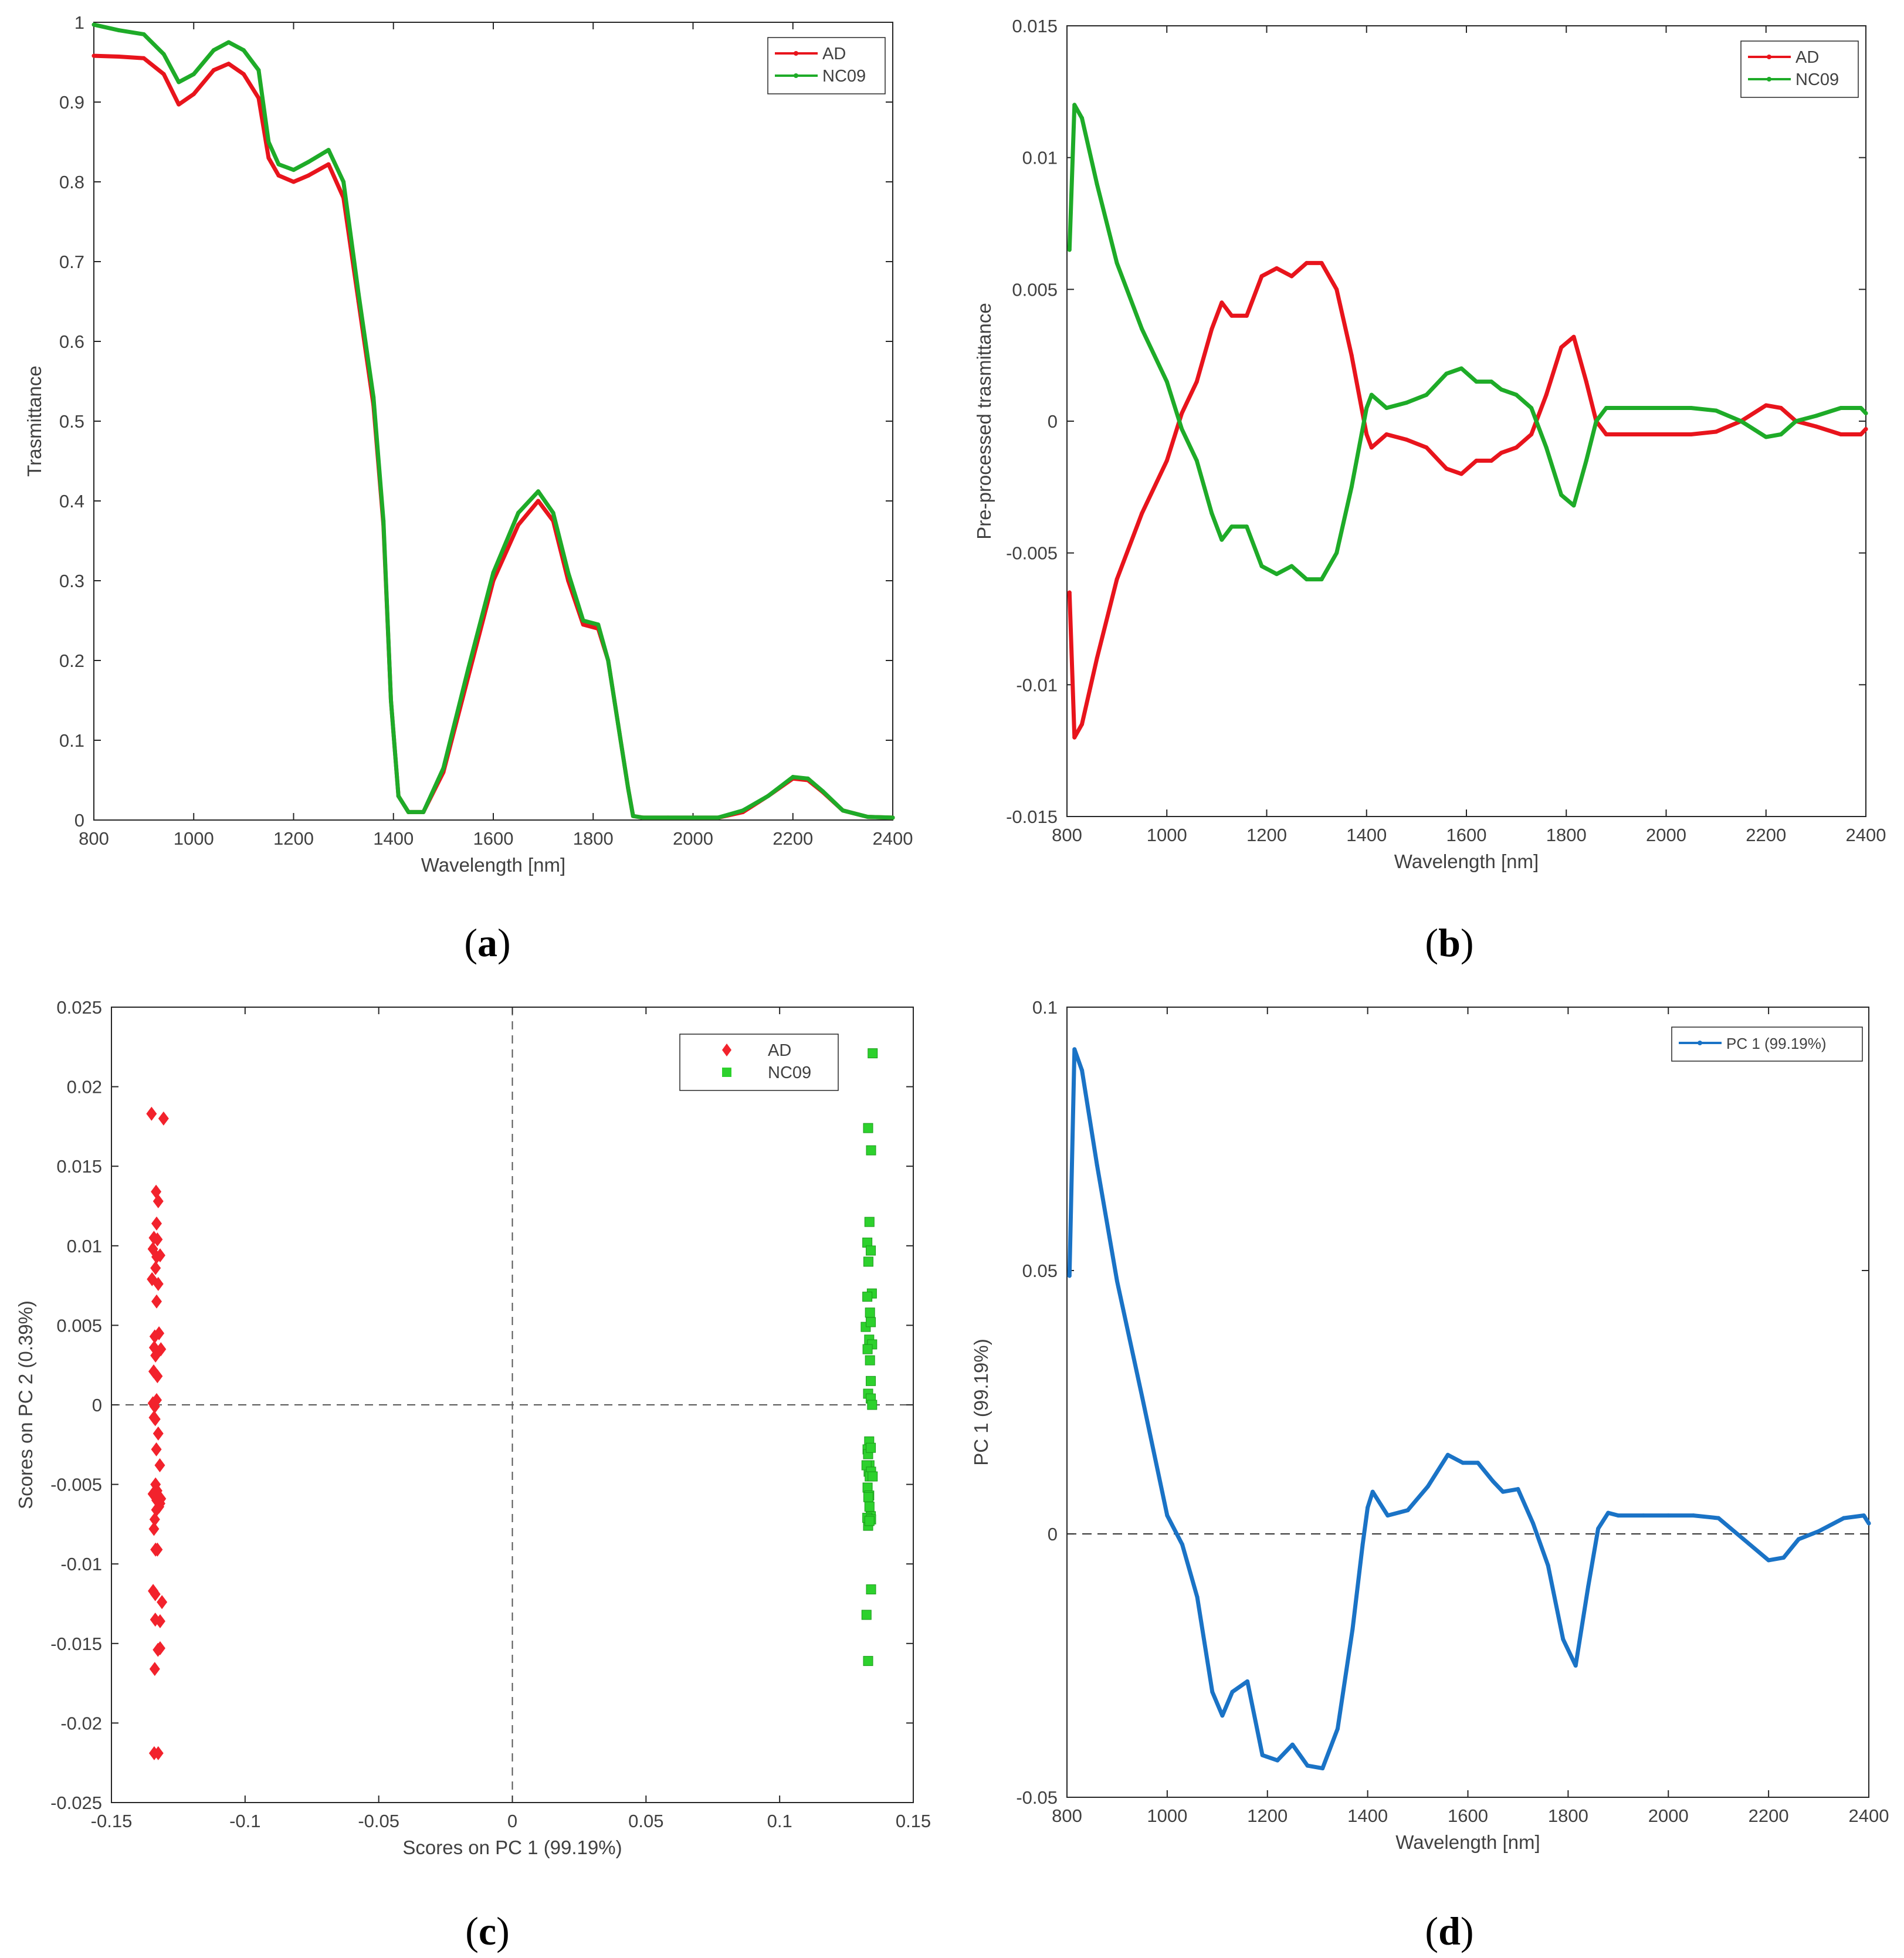 This screenshot has width=1904, height=1958. What do you see at coordinates (1067, 1815) in the screenshot?
I see `x-tick-label: 800` at bounding box center [1067, 1815].